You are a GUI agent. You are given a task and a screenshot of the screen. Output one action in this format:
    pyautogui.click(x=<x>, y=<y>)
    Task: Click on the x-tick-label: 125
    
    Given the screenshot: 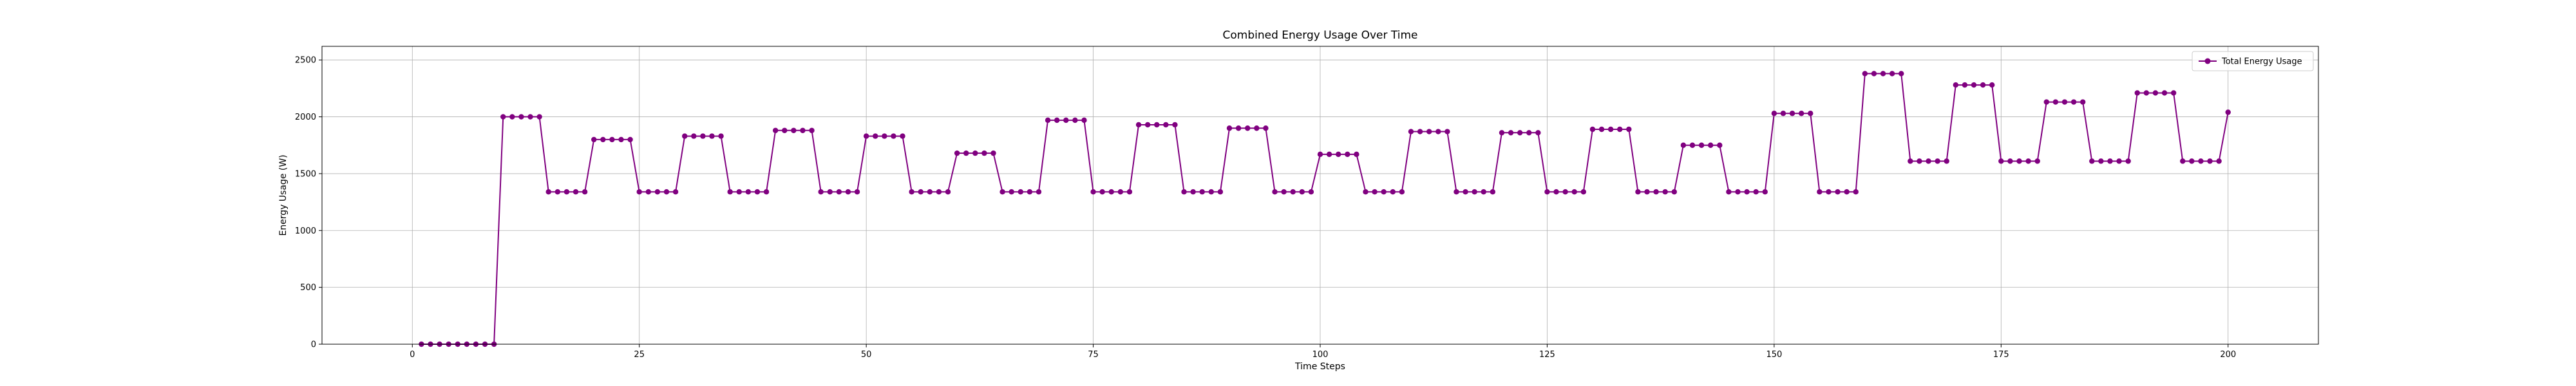 What is the action you would take?
    pyautogui.click(x=1547, y=355)
    